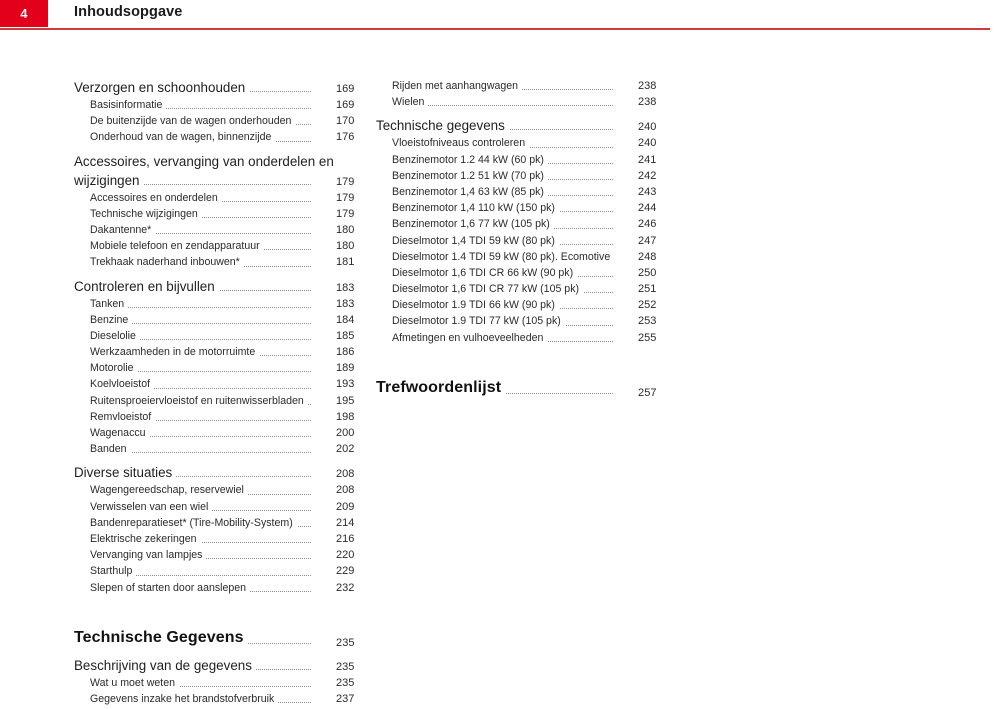  What do you see at coordinates (146, 213) in the screenshot?
I see `toc-entry-label: Technische wijzigingen` at bounding box center [146, 213].